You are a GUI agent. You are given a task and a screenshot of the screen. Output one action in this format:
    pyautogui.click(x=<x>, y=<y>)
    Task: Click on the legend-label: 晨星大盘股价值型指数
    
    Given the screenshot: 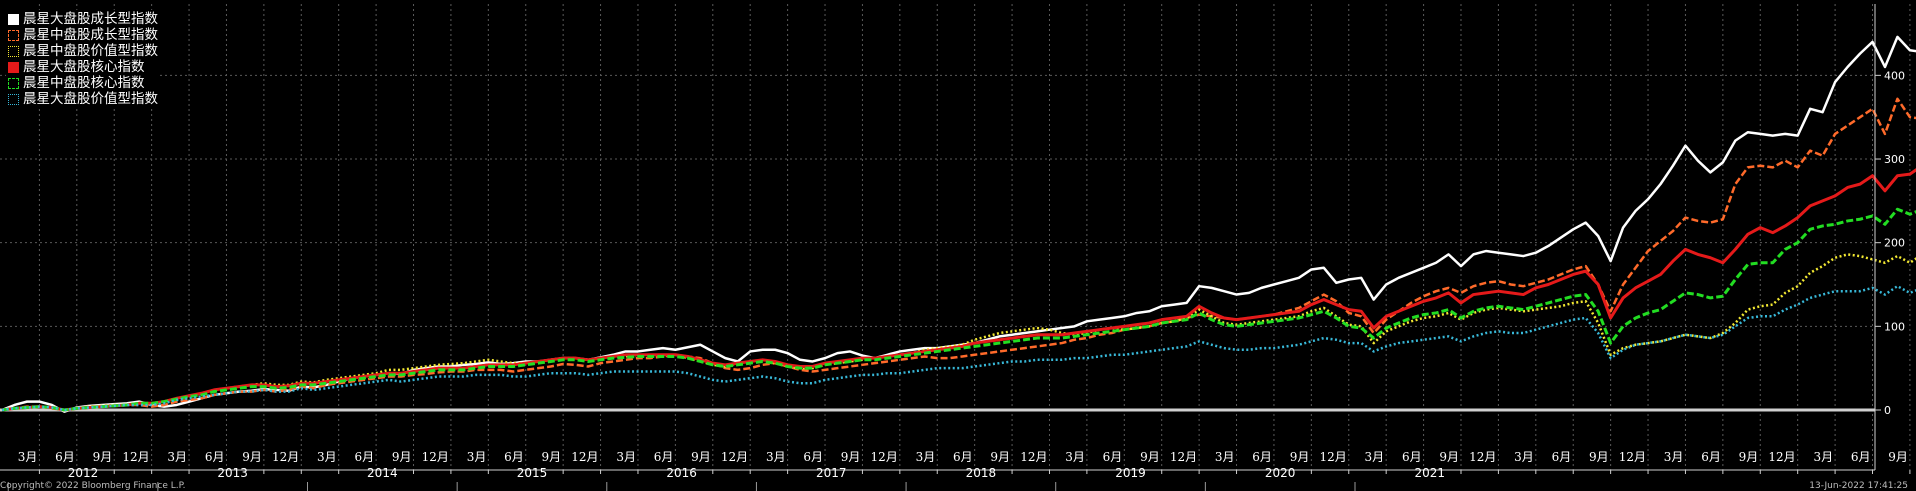 What is the action you would take?
    pyautogui.click(x=90, y=99)
    